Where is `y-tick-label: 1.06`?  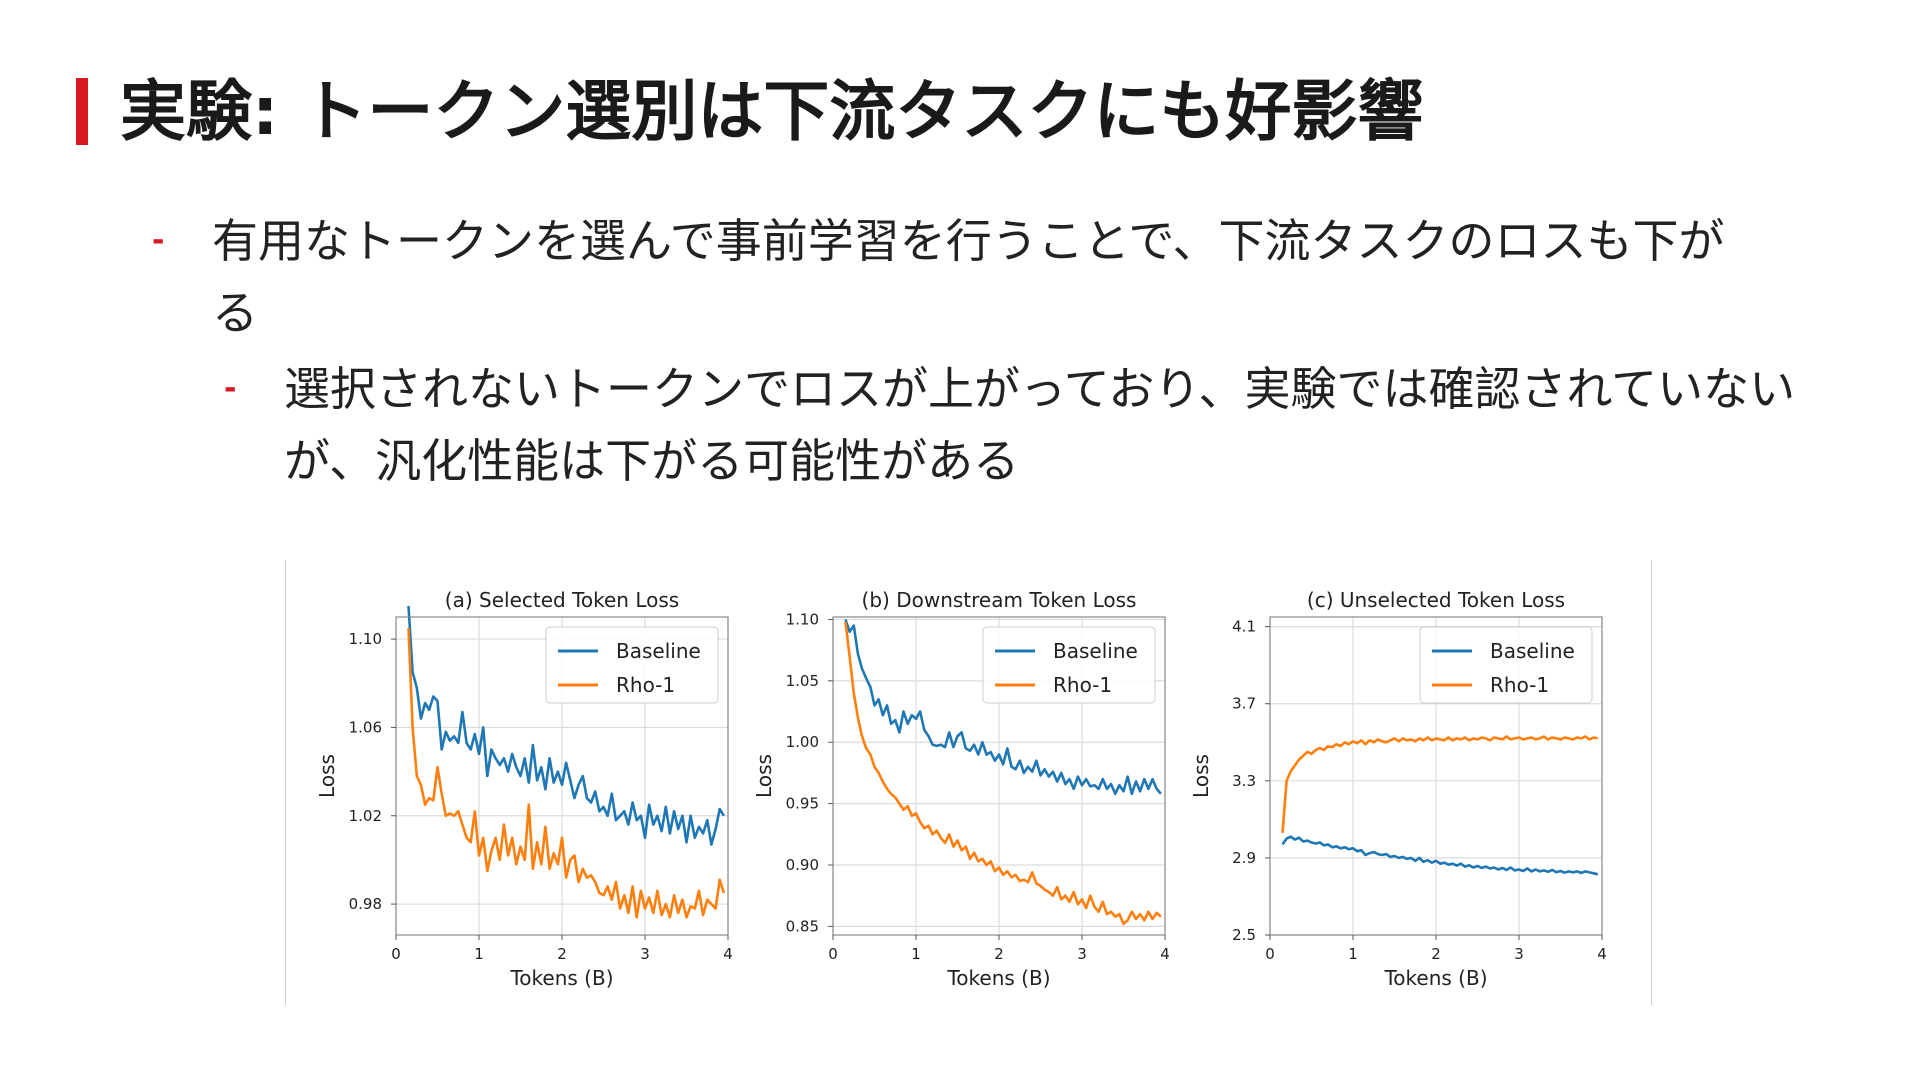 y-tick-label: 1.06 is located at coordinates (365, 727).